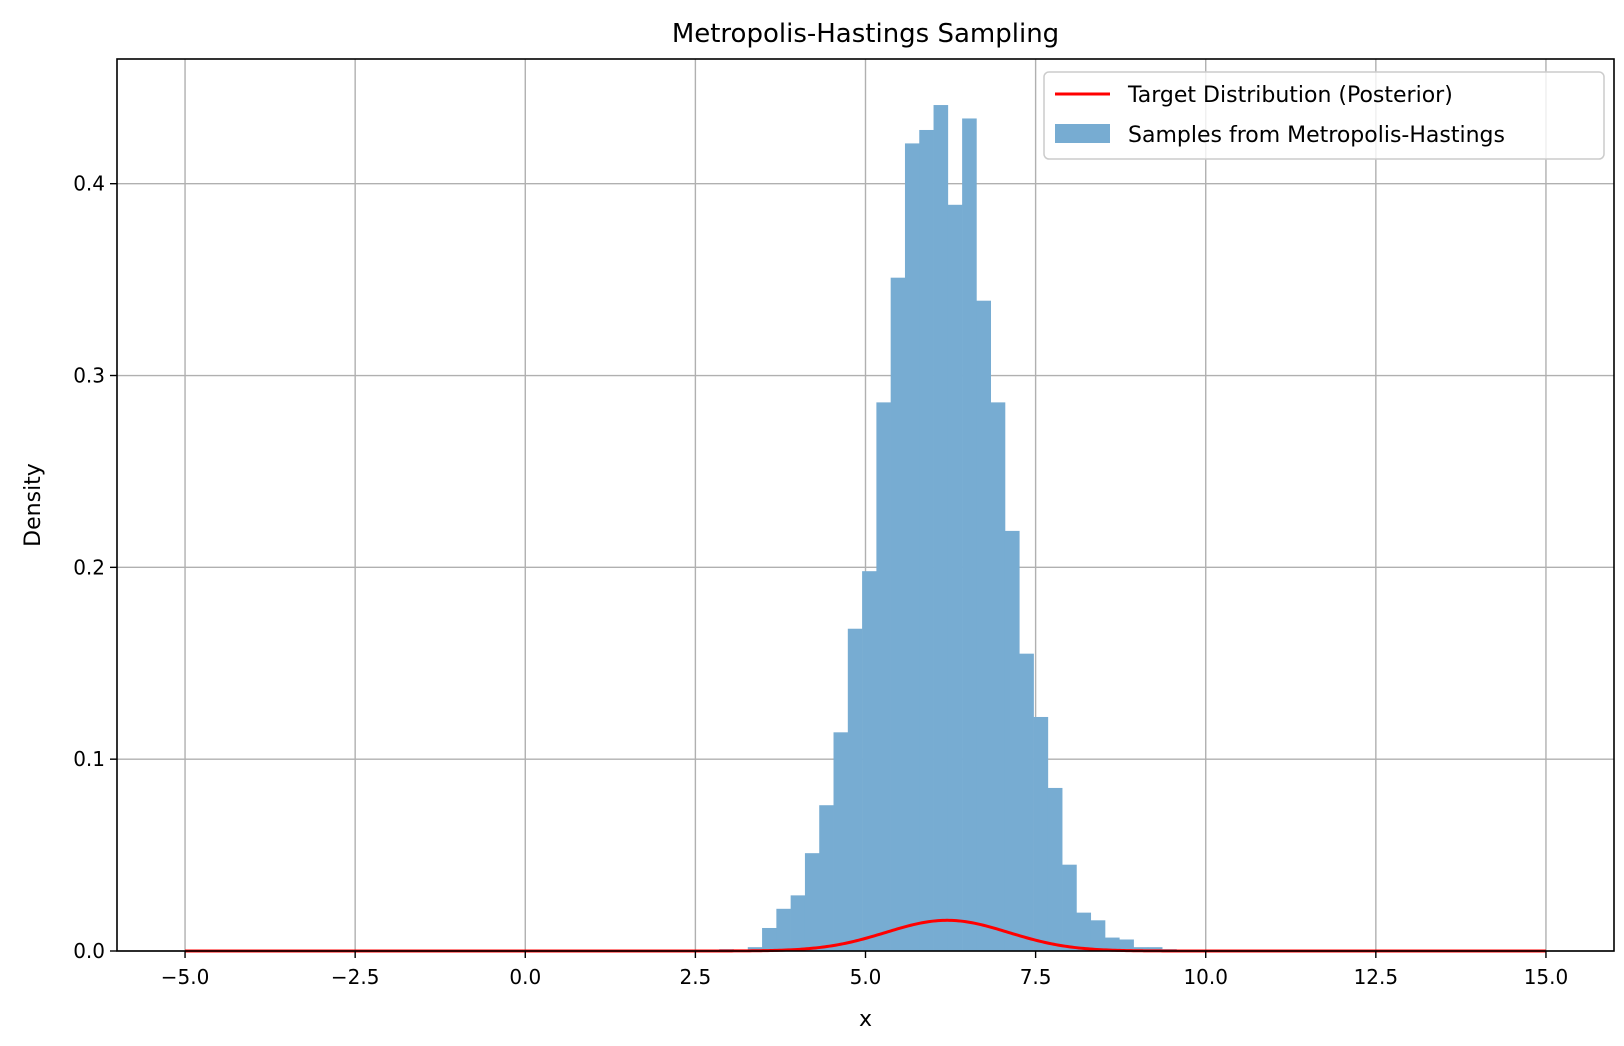 This screenshot has height=1046, width=1624. What do you see at coordinates (865, 34) in the screenshot?
I see `chart-title: Metropolis-Hastings Sampling` at bounding box center [865, 34].